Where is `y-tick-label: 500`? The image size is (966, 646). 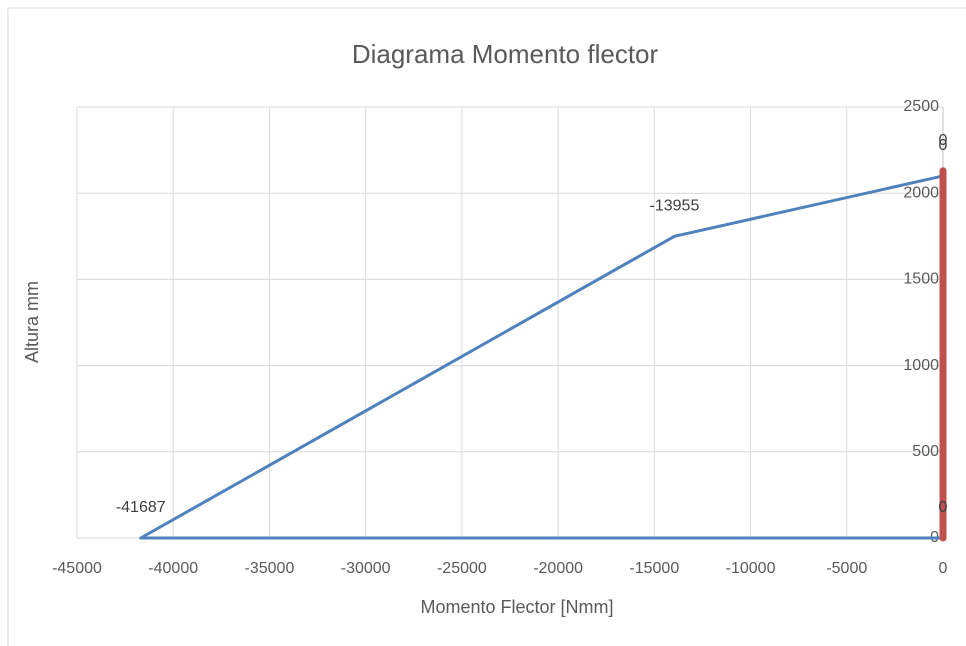 y-tick-label: 500 is located at coordinates (925, 451).